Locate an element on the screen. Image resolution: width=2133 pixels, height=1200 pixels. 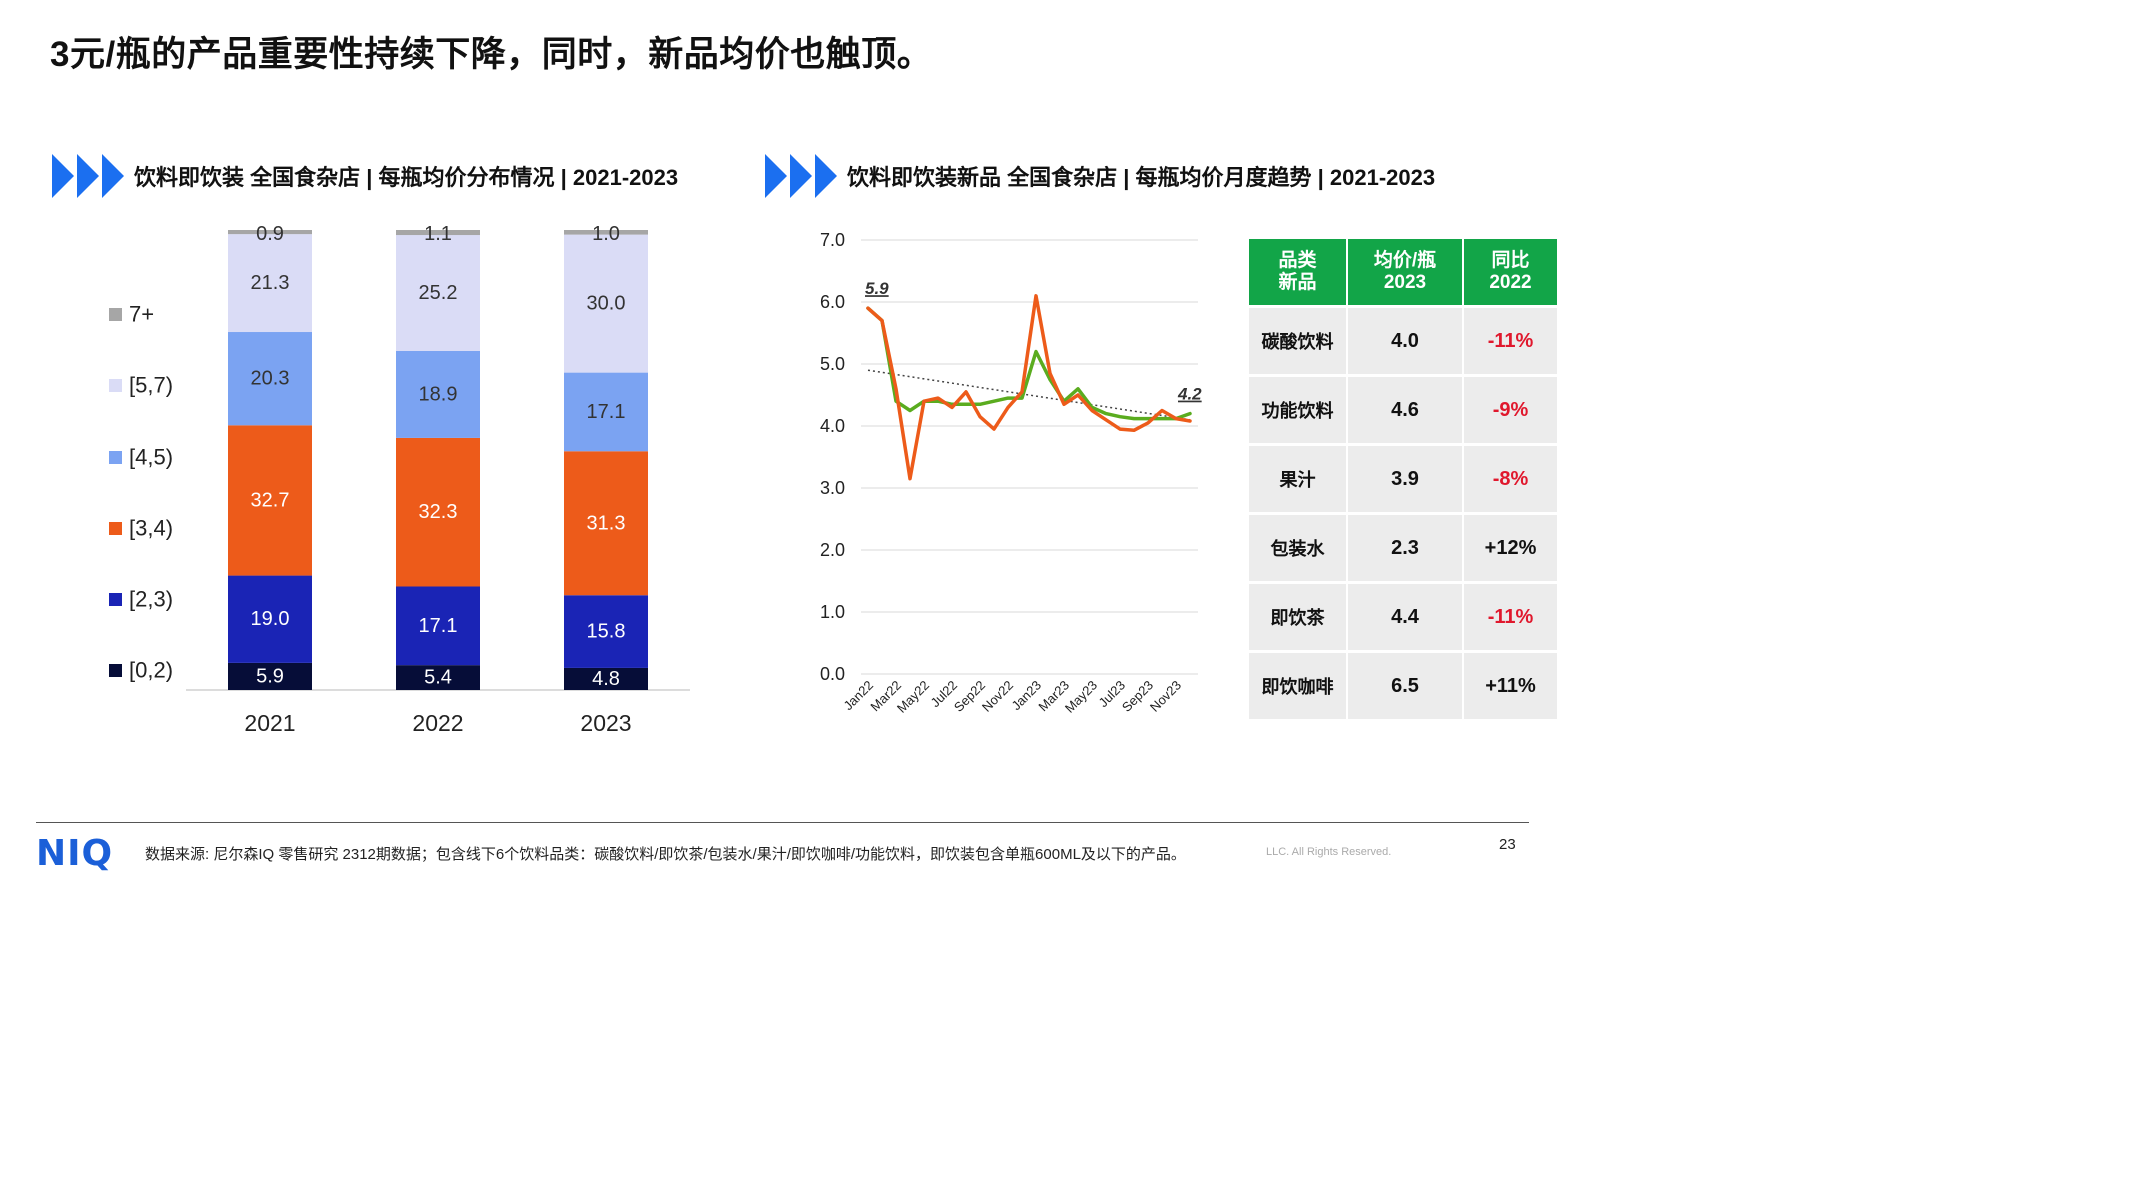
bar-data-label: 5.9 is located at coordinates (270, 676).